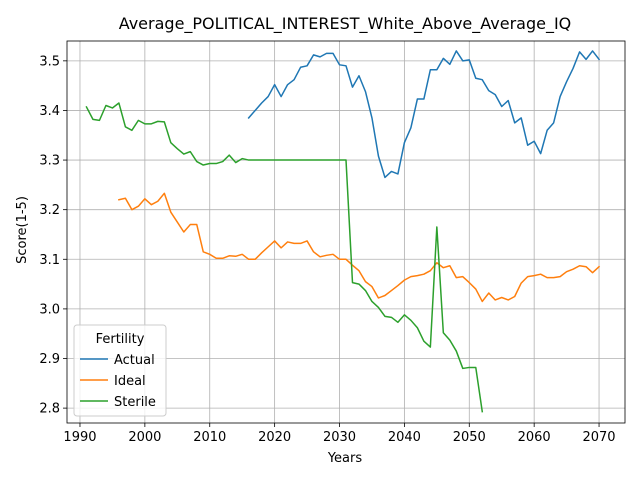 The image size is (640, 480). What do you see at coordinates (49, 309) in the screenshot?
I see `y-tick-label: 3.0` at bounding box center [49, 309].